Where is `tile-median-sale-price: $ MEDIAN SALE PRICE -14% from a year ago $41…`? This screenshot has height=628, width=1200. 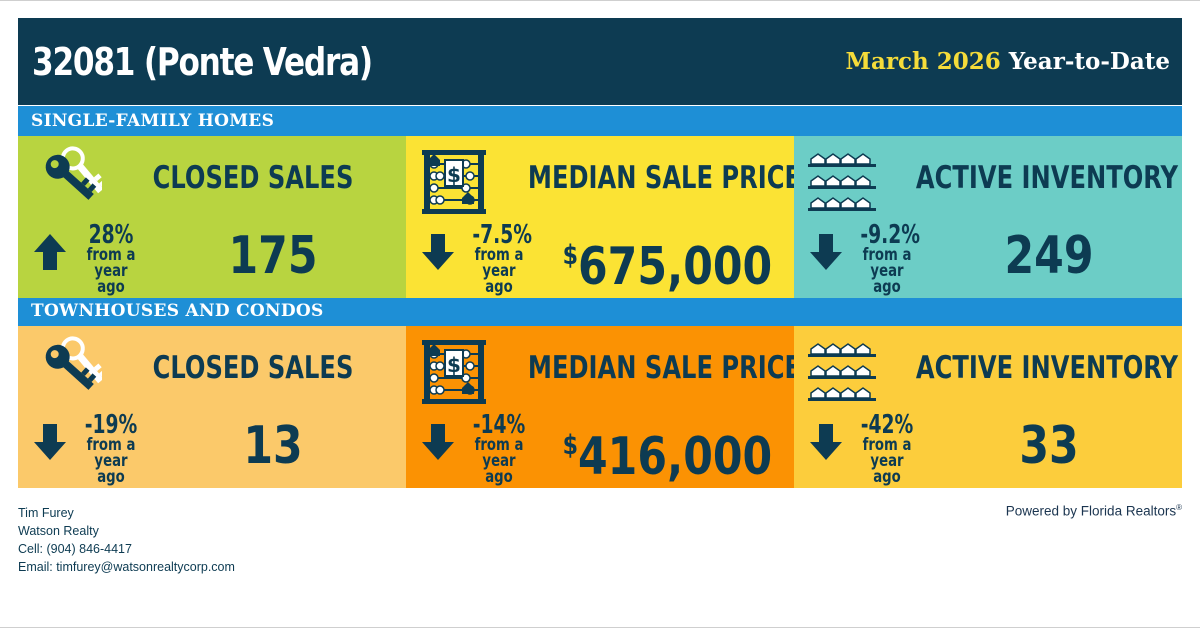 tile-median-sale-price: $ MEDIAN SALE PRICE -14% from a year ago $41… is located at coordinates (603, 407).